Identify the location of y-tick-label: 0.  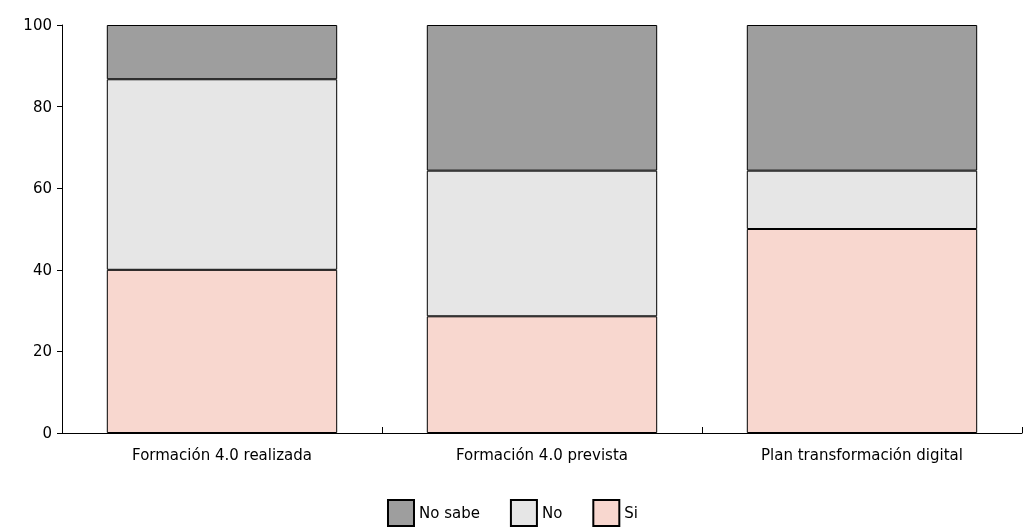
(47, 433).